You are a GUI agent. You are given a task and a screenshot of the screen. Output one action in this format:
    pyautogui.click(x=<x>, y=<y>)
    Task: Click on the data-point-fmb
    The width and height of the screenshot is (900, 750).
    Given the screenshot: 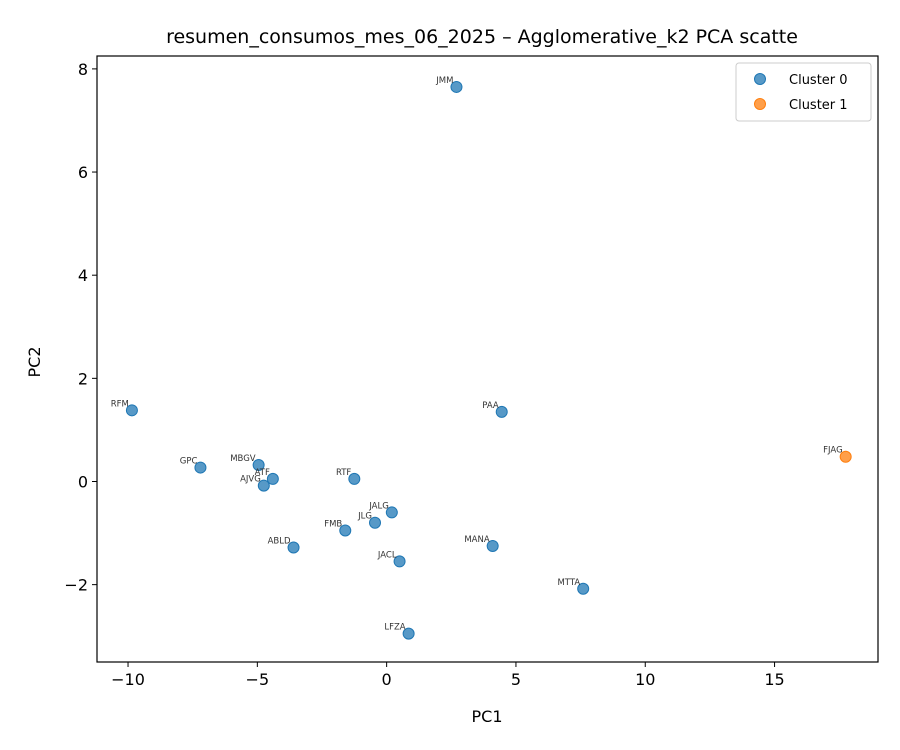 What is the action you would take?
    pyautogui.click(x=345, y=530)
    